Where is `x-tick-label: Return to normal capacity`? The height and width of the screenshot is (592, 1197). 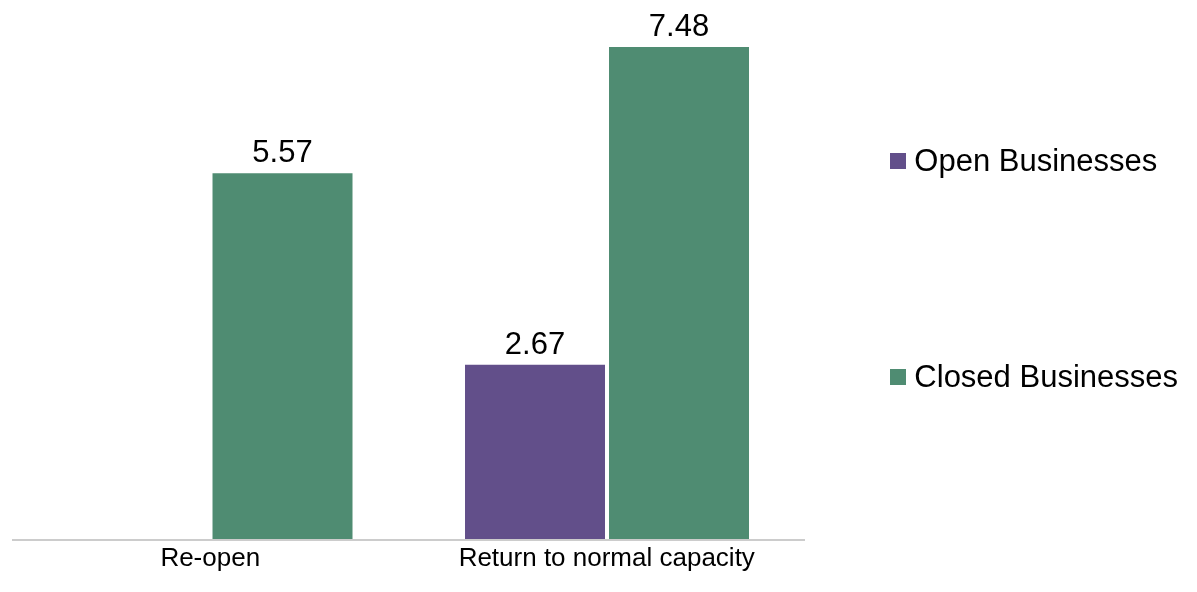 x-tick-label: Return to normal capacity is located at coordinates (606, 557).